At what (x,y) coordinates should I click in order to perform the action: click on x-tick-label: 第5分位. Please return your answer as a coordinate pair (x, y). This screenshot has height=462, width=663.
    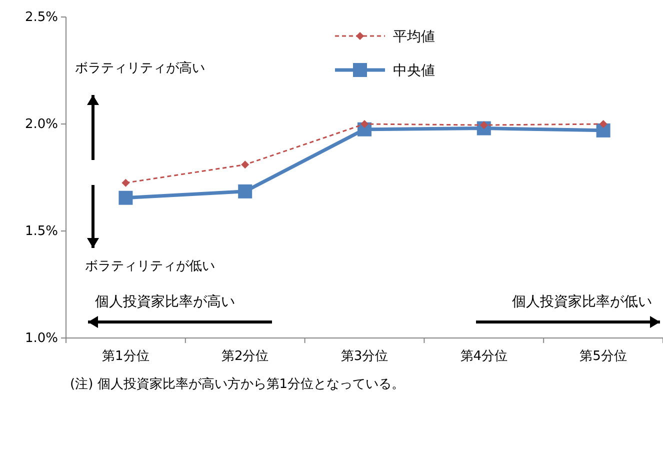
    Looking at the image, I should click on (603, 356).